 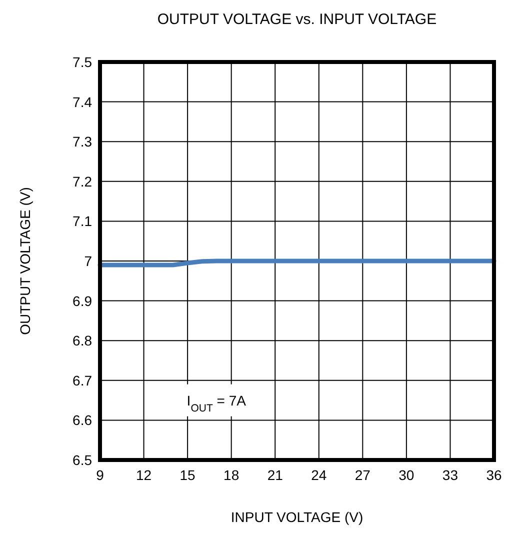 What do you see at coordinates (297, 517) in the screenshot?
I see `x-axis-title: INPUT VOLTAGE (V)` at bounding box center [297, 517].